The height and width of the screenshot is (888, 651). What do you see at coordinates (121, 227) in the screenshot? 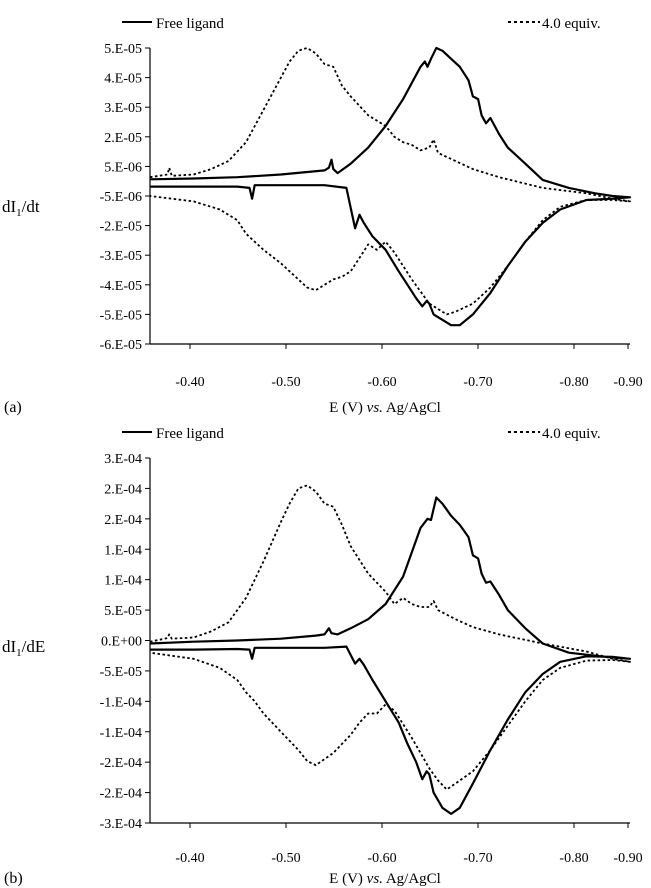
I see `y-tick-label: -2.E-05` at bounding box center [121, 227].